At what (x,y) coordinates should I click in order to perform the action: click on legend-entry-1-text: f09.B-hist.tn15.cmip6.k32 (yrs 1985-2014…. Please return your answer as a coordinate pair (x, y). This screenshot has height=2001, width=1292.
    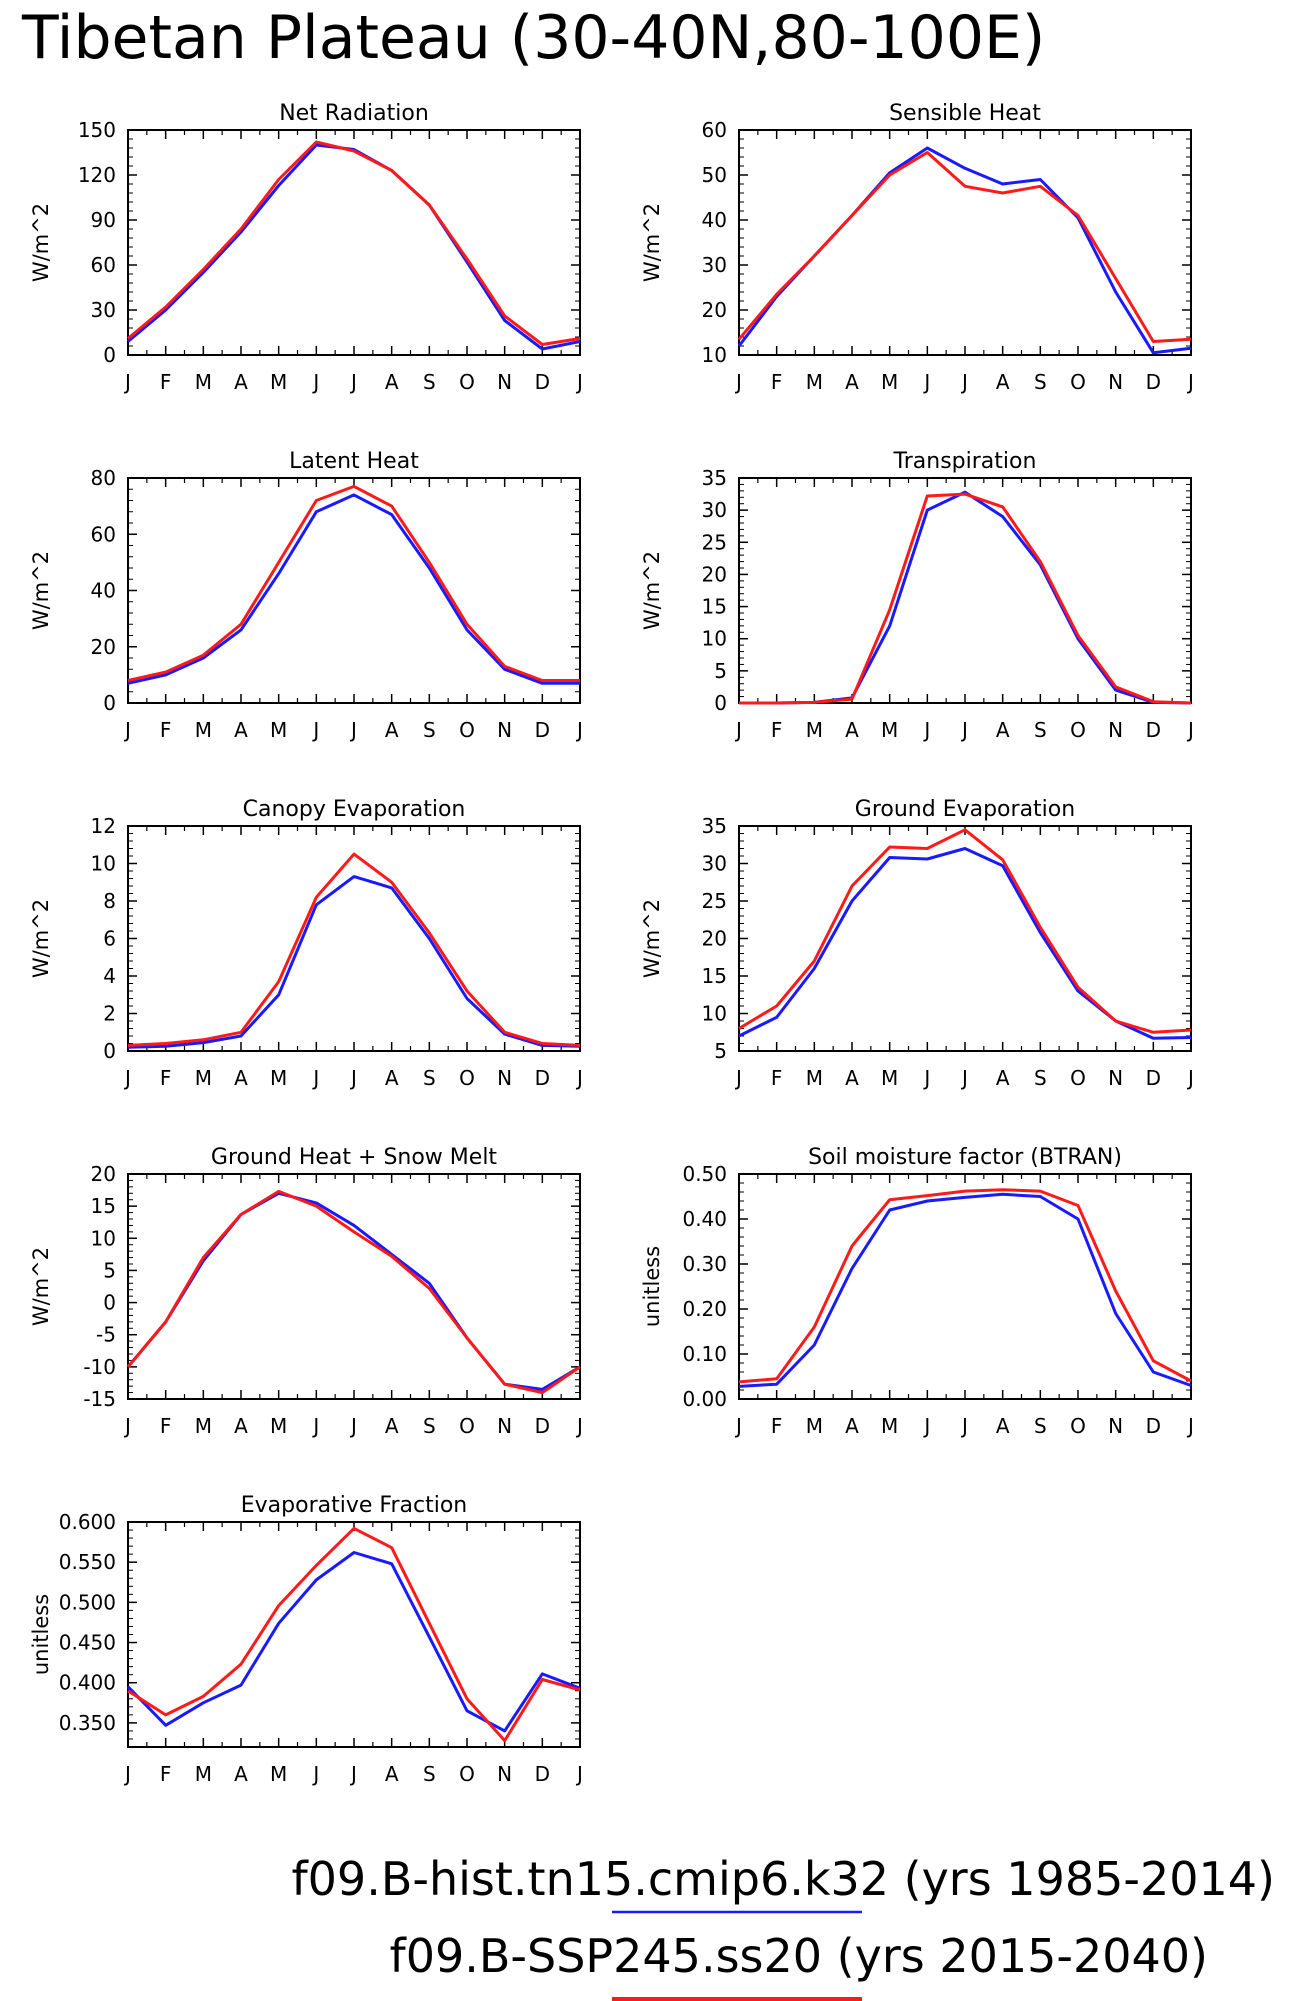
    Looking at the image, I should click on (783, 1879).